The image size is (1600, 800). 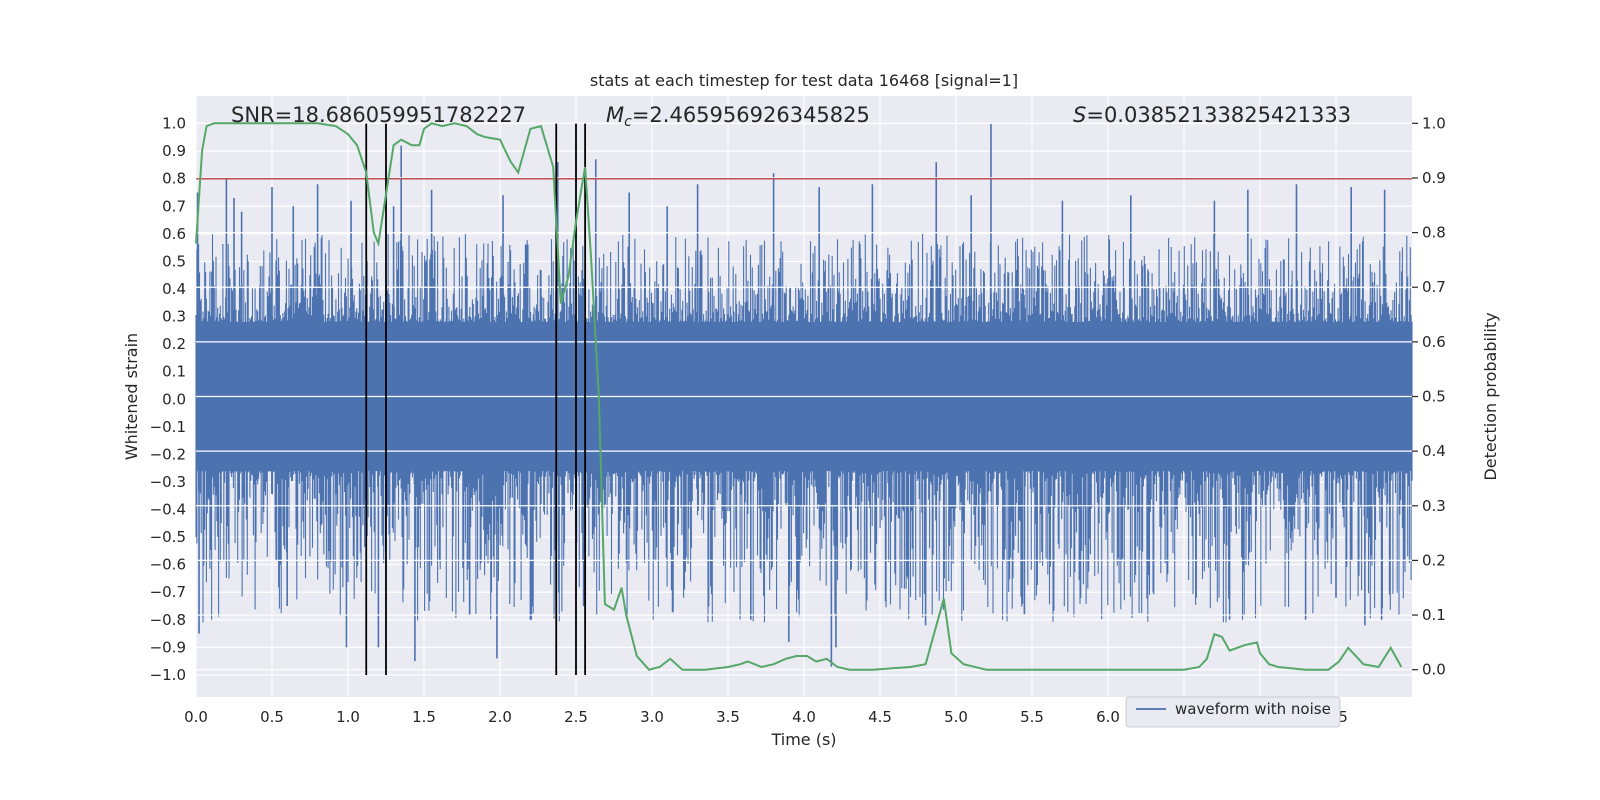 I want to click on chirp-mass-value: =2.465956926345825, so click(x=751, y=115).